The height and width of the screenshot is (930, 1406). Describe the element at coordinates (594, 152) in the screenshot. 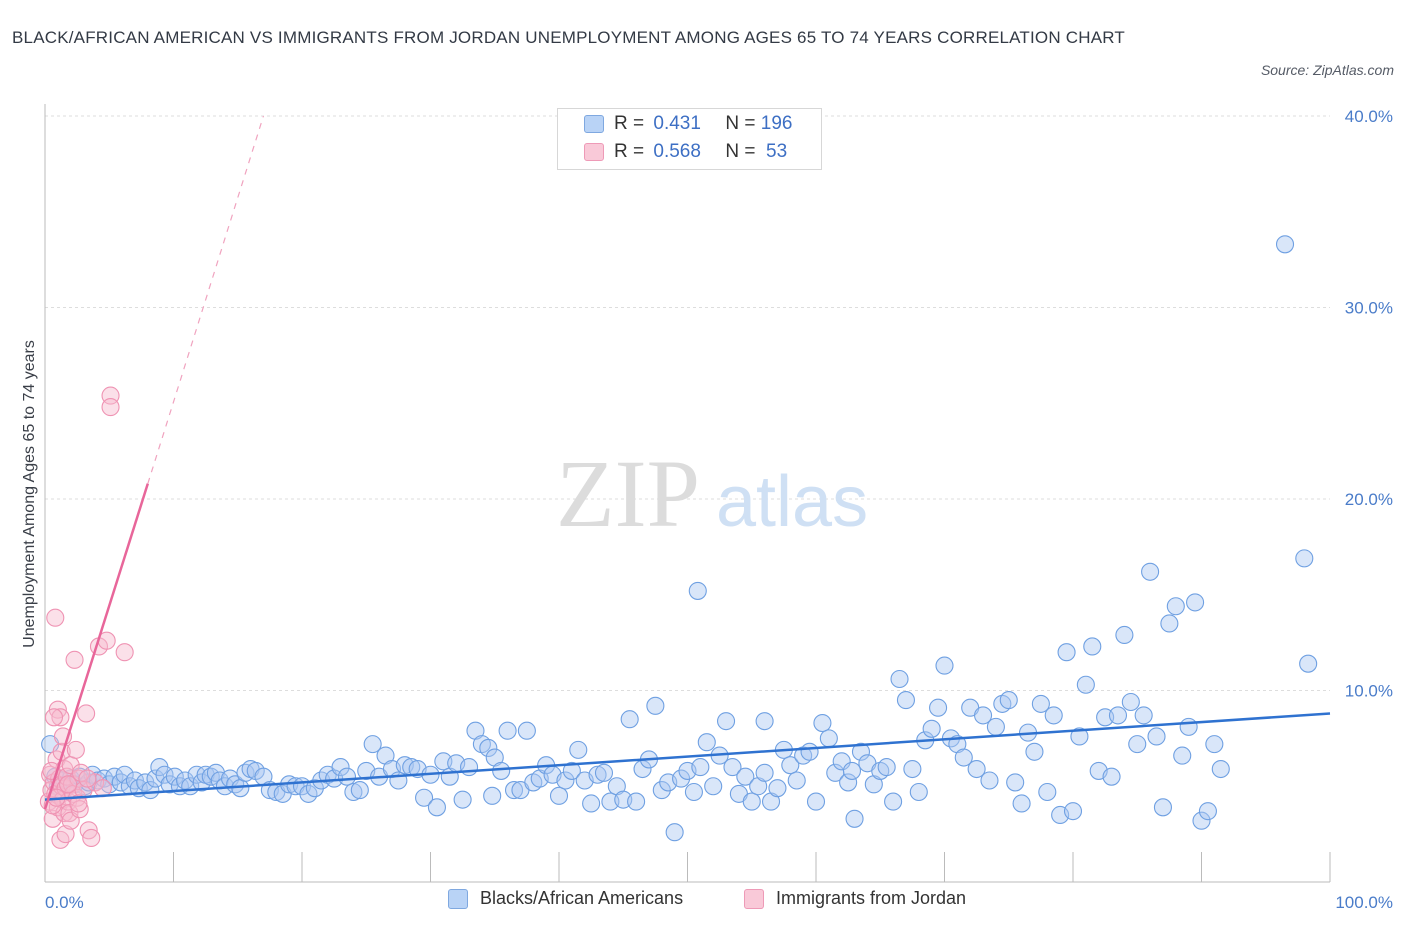

I see `legend-swatch-pink` at that location.